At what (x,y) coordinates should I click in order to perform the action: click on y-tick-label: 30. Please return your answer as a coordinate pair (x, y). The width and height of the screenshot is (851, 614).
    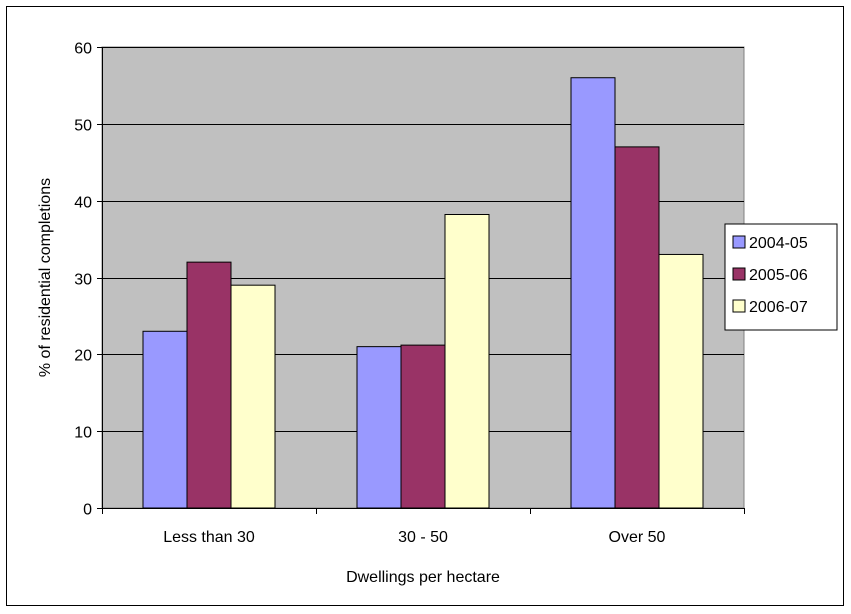
    Looking at the image, I should click on (83, 280).